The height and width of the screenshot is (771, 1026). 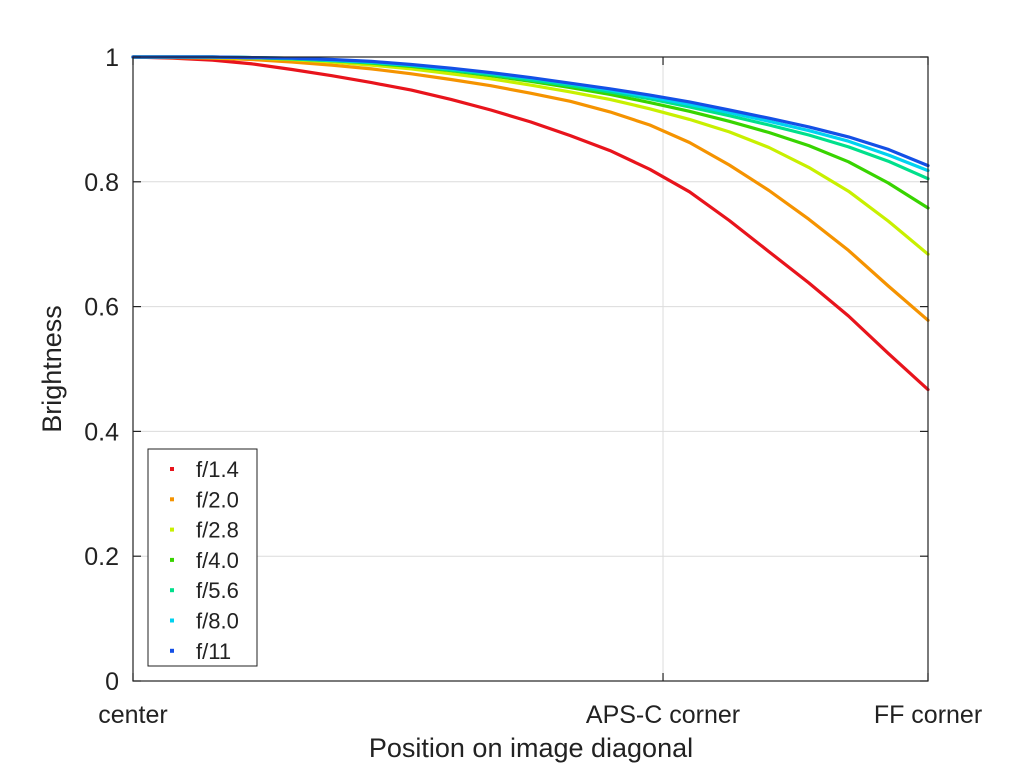 I want to click on legend-label: f/2.0, so click(x=217, y=499).